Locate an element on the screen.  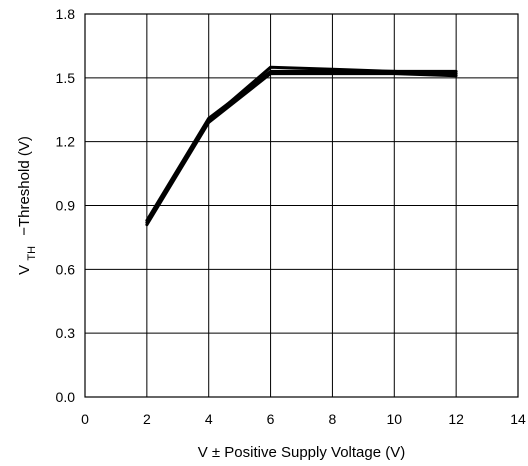
x-tick-label: 2 is located at coordinates (147, 419).